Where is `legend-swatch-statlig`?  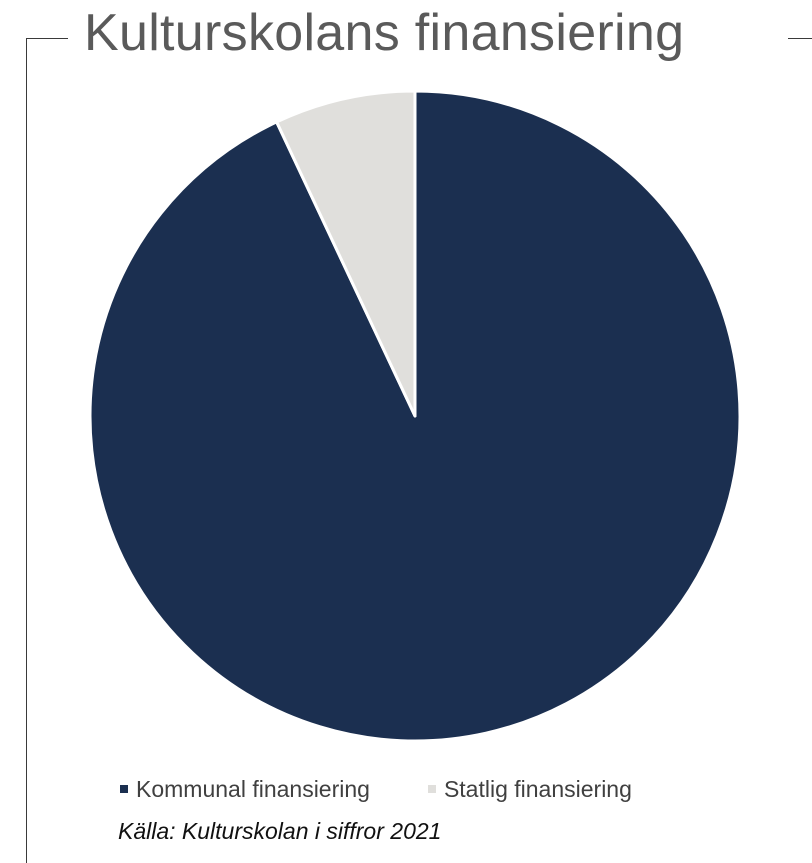 legend-swatch-statlig is located at coordinates (431, 789).